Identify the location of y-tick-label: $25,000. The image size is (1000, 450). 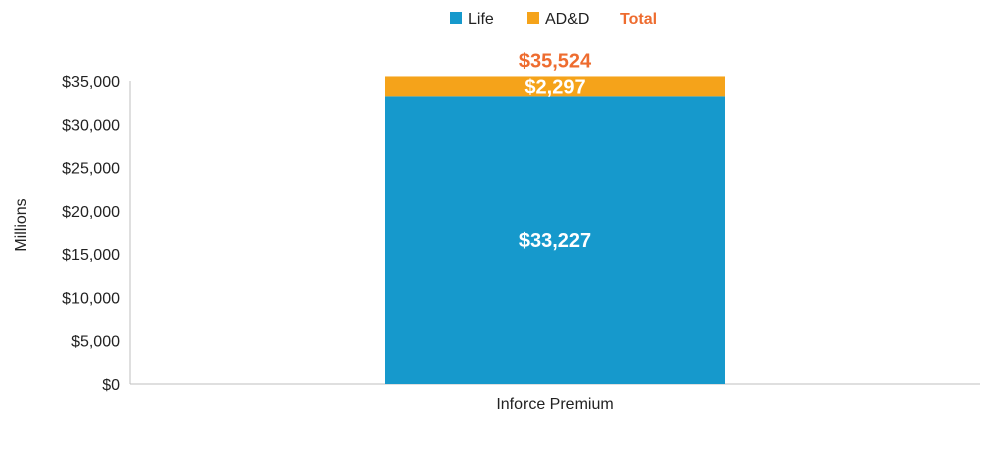
(91, 169).